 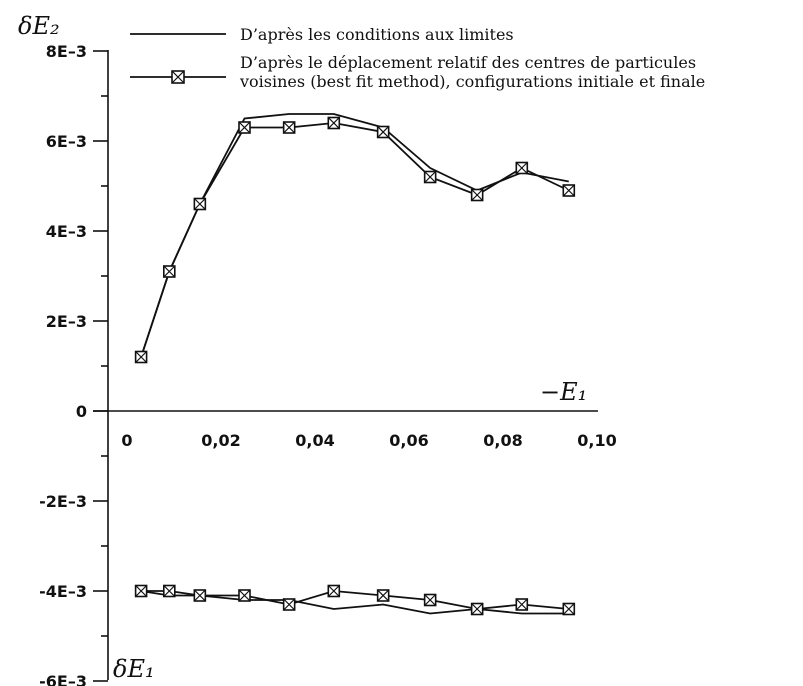 What do you see at coordinates (81, 411) in the screenshot?
I see `y-tick-label: 0` at bounding box center [81, 411].